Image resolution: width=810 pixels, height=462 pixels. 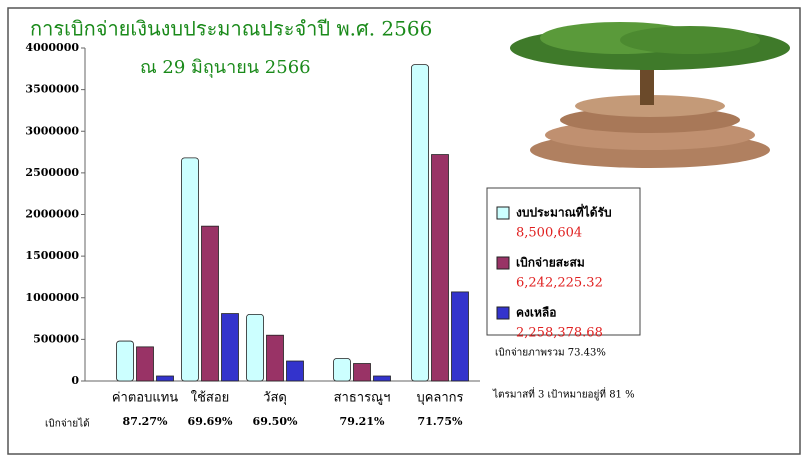 I want to click on row-label: เบิกจ่ายได้, so click(x=67, y=424).